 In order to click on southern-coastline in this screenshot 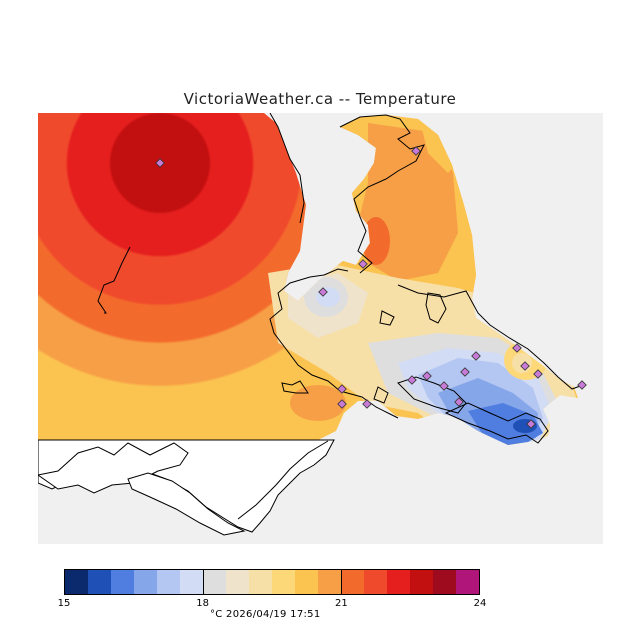, I will do `click(283, 480)`.